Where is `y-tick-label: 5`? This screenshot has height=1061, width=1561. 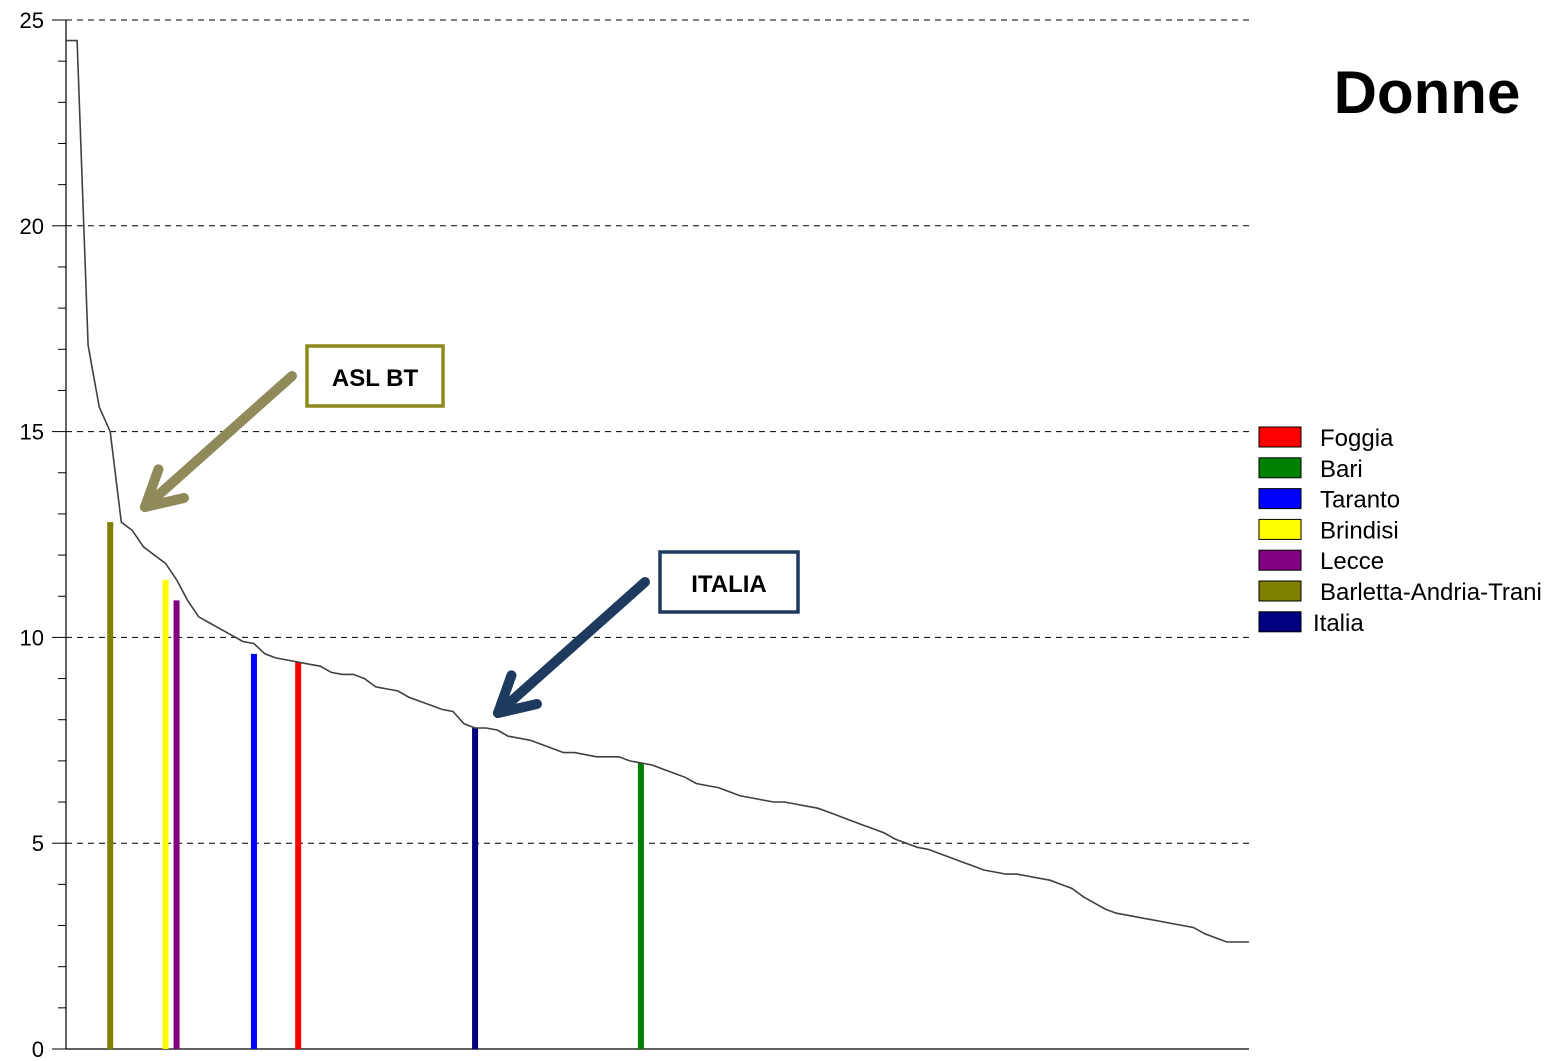 y-tick-label: 5 is located at coordinates (38, 843).